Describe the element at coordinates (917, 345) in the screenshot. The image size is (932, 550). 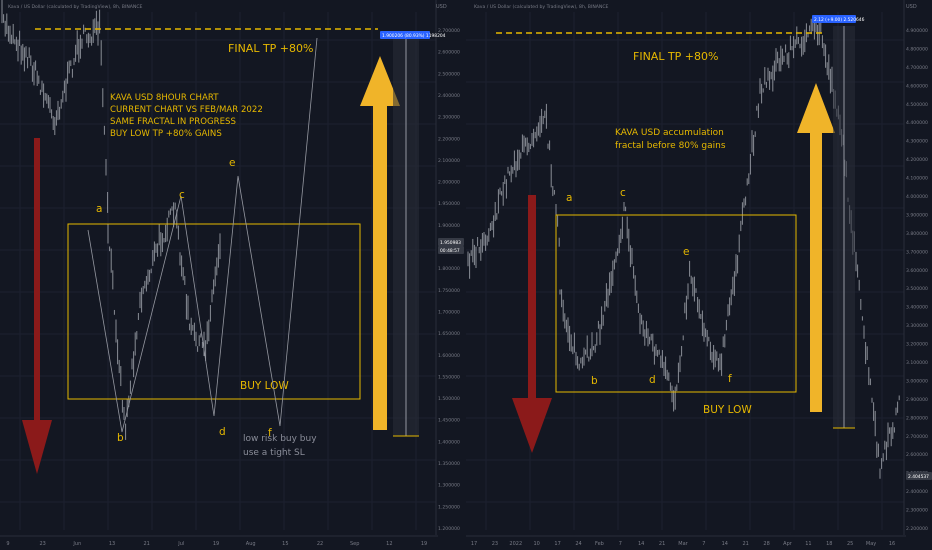
I see `y-tick-label: 3.200000` at that location.